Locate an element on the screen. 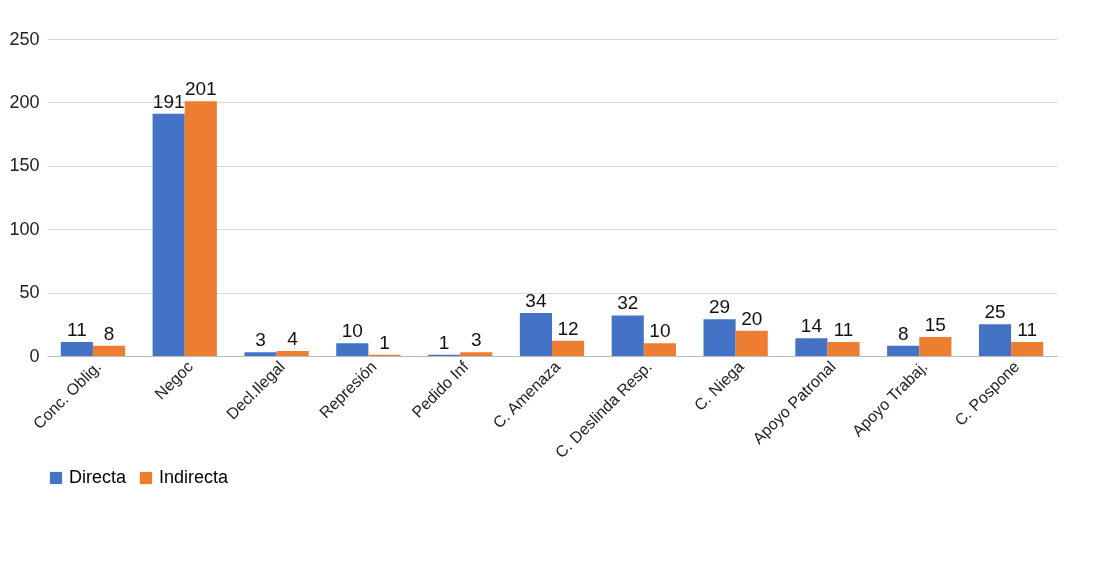  data-label: 32 is located at coordinates (628, 303).